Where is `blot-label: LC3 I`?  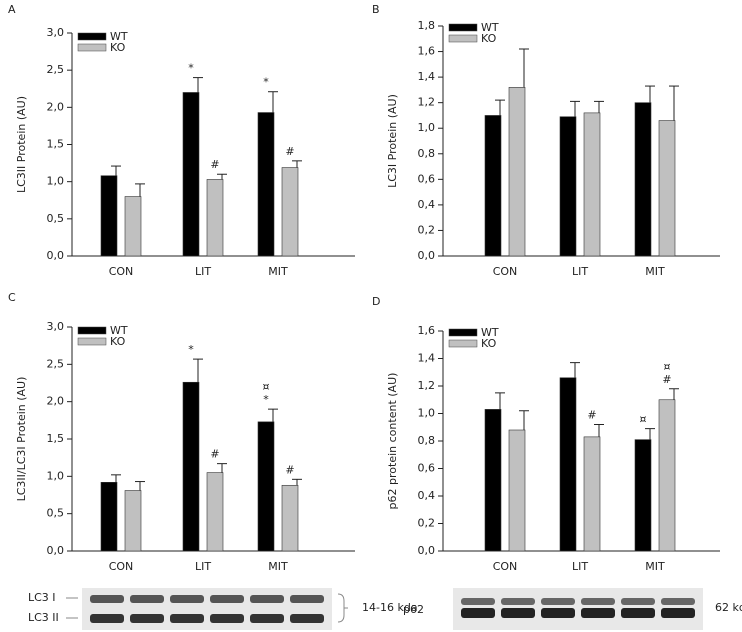 blot-label: LC3 I is located at coordinates (42, 597).